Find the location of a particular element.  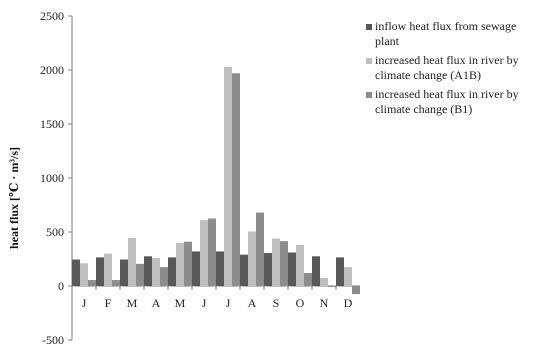

y-tick-label: 0 is located at coordinates (61, 286).